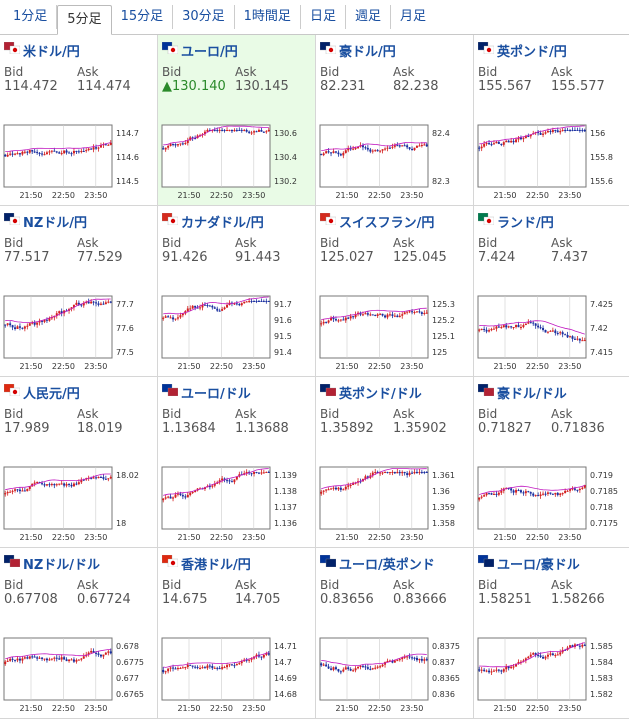 This screenshot has width=629, height=720. I want to click on panel-title-link: ユーロ/ドル, so click(236, 392).